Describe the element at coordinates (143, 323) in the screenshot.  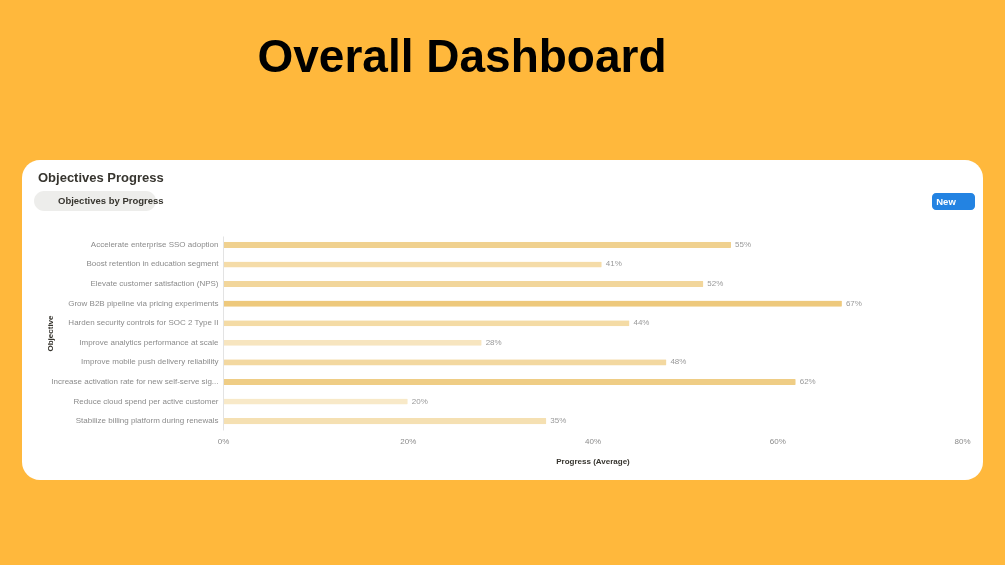
I see `y-tick-label: Harden security controls for SOC 2 Type II` at that location.